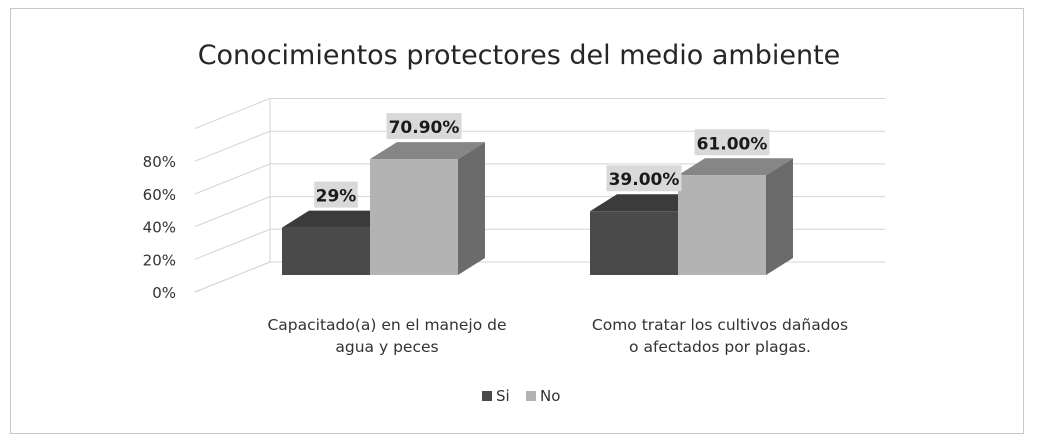 The width and height of the screenshot is (1038, 448). I want to click on legend-item-si: Si, so click(496, 396).